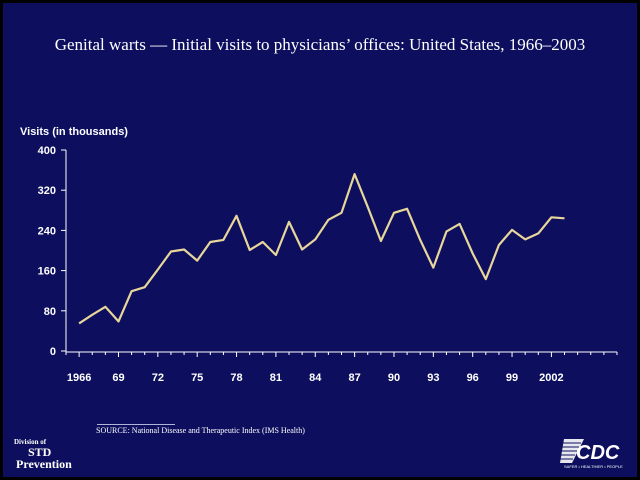 The height and width of the screenshot is (480, 640). I want to click on cdc-stripes-icon, so click(572, 451).